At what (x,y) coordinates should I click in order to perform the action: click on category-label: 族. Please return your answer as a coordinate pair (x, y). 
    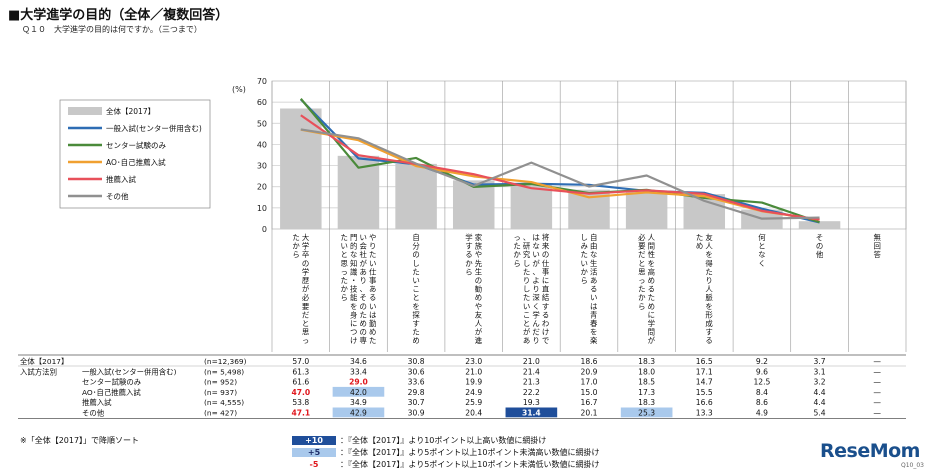
    Looking at the image, I should click on (479, 246).